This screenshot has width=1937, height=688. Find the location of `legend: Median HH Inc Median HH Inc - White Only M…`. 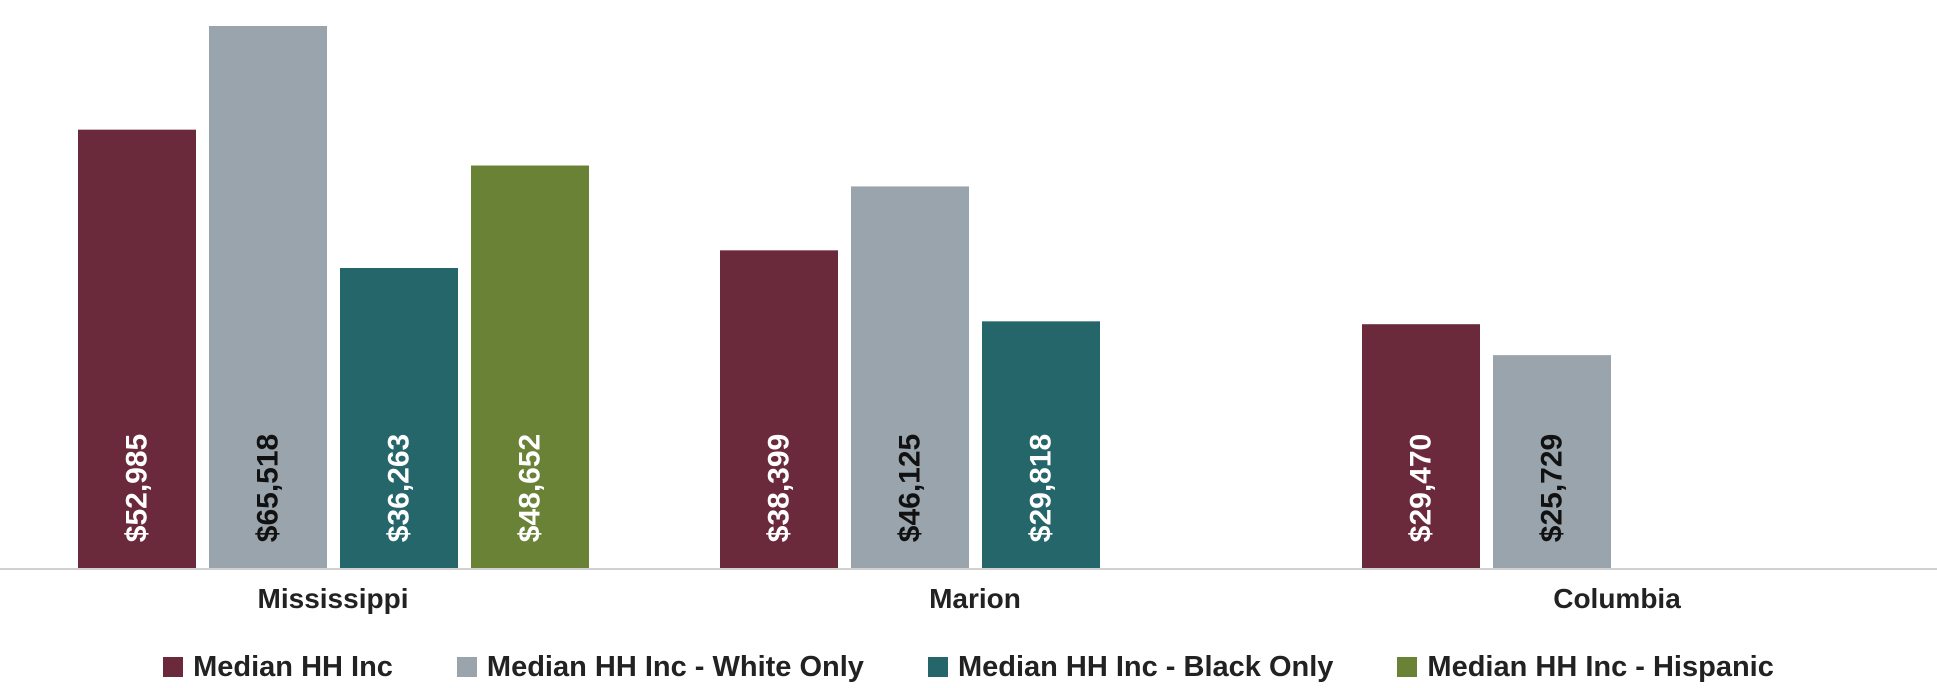

legend: Median HH Inc Median HH Inc - White Only M… is located at coordinates (968, 667).